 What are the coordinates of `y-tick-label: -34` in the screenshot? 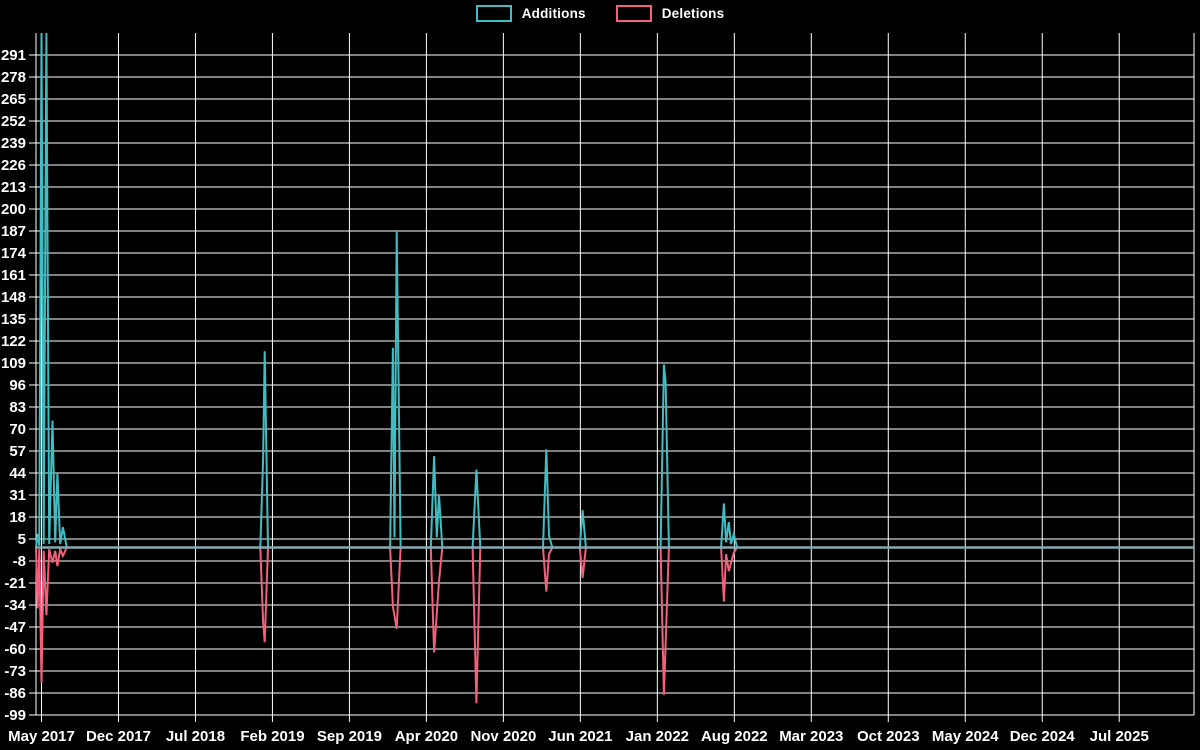 It's located at (15, 605).